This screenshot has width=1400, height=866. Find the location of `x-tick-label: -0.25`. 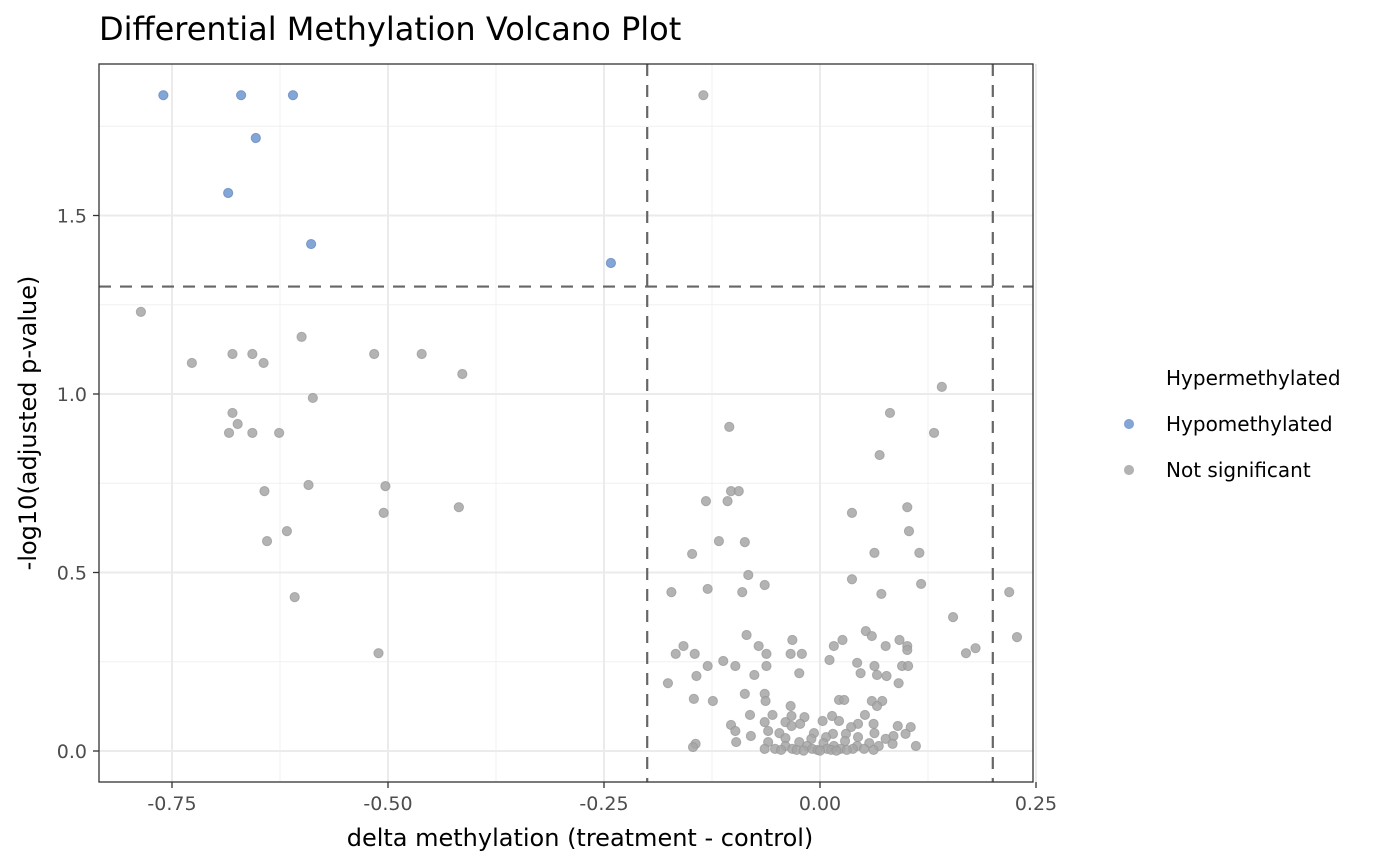

x-tick-label: -0.25 is located at coordinates (603, 804).